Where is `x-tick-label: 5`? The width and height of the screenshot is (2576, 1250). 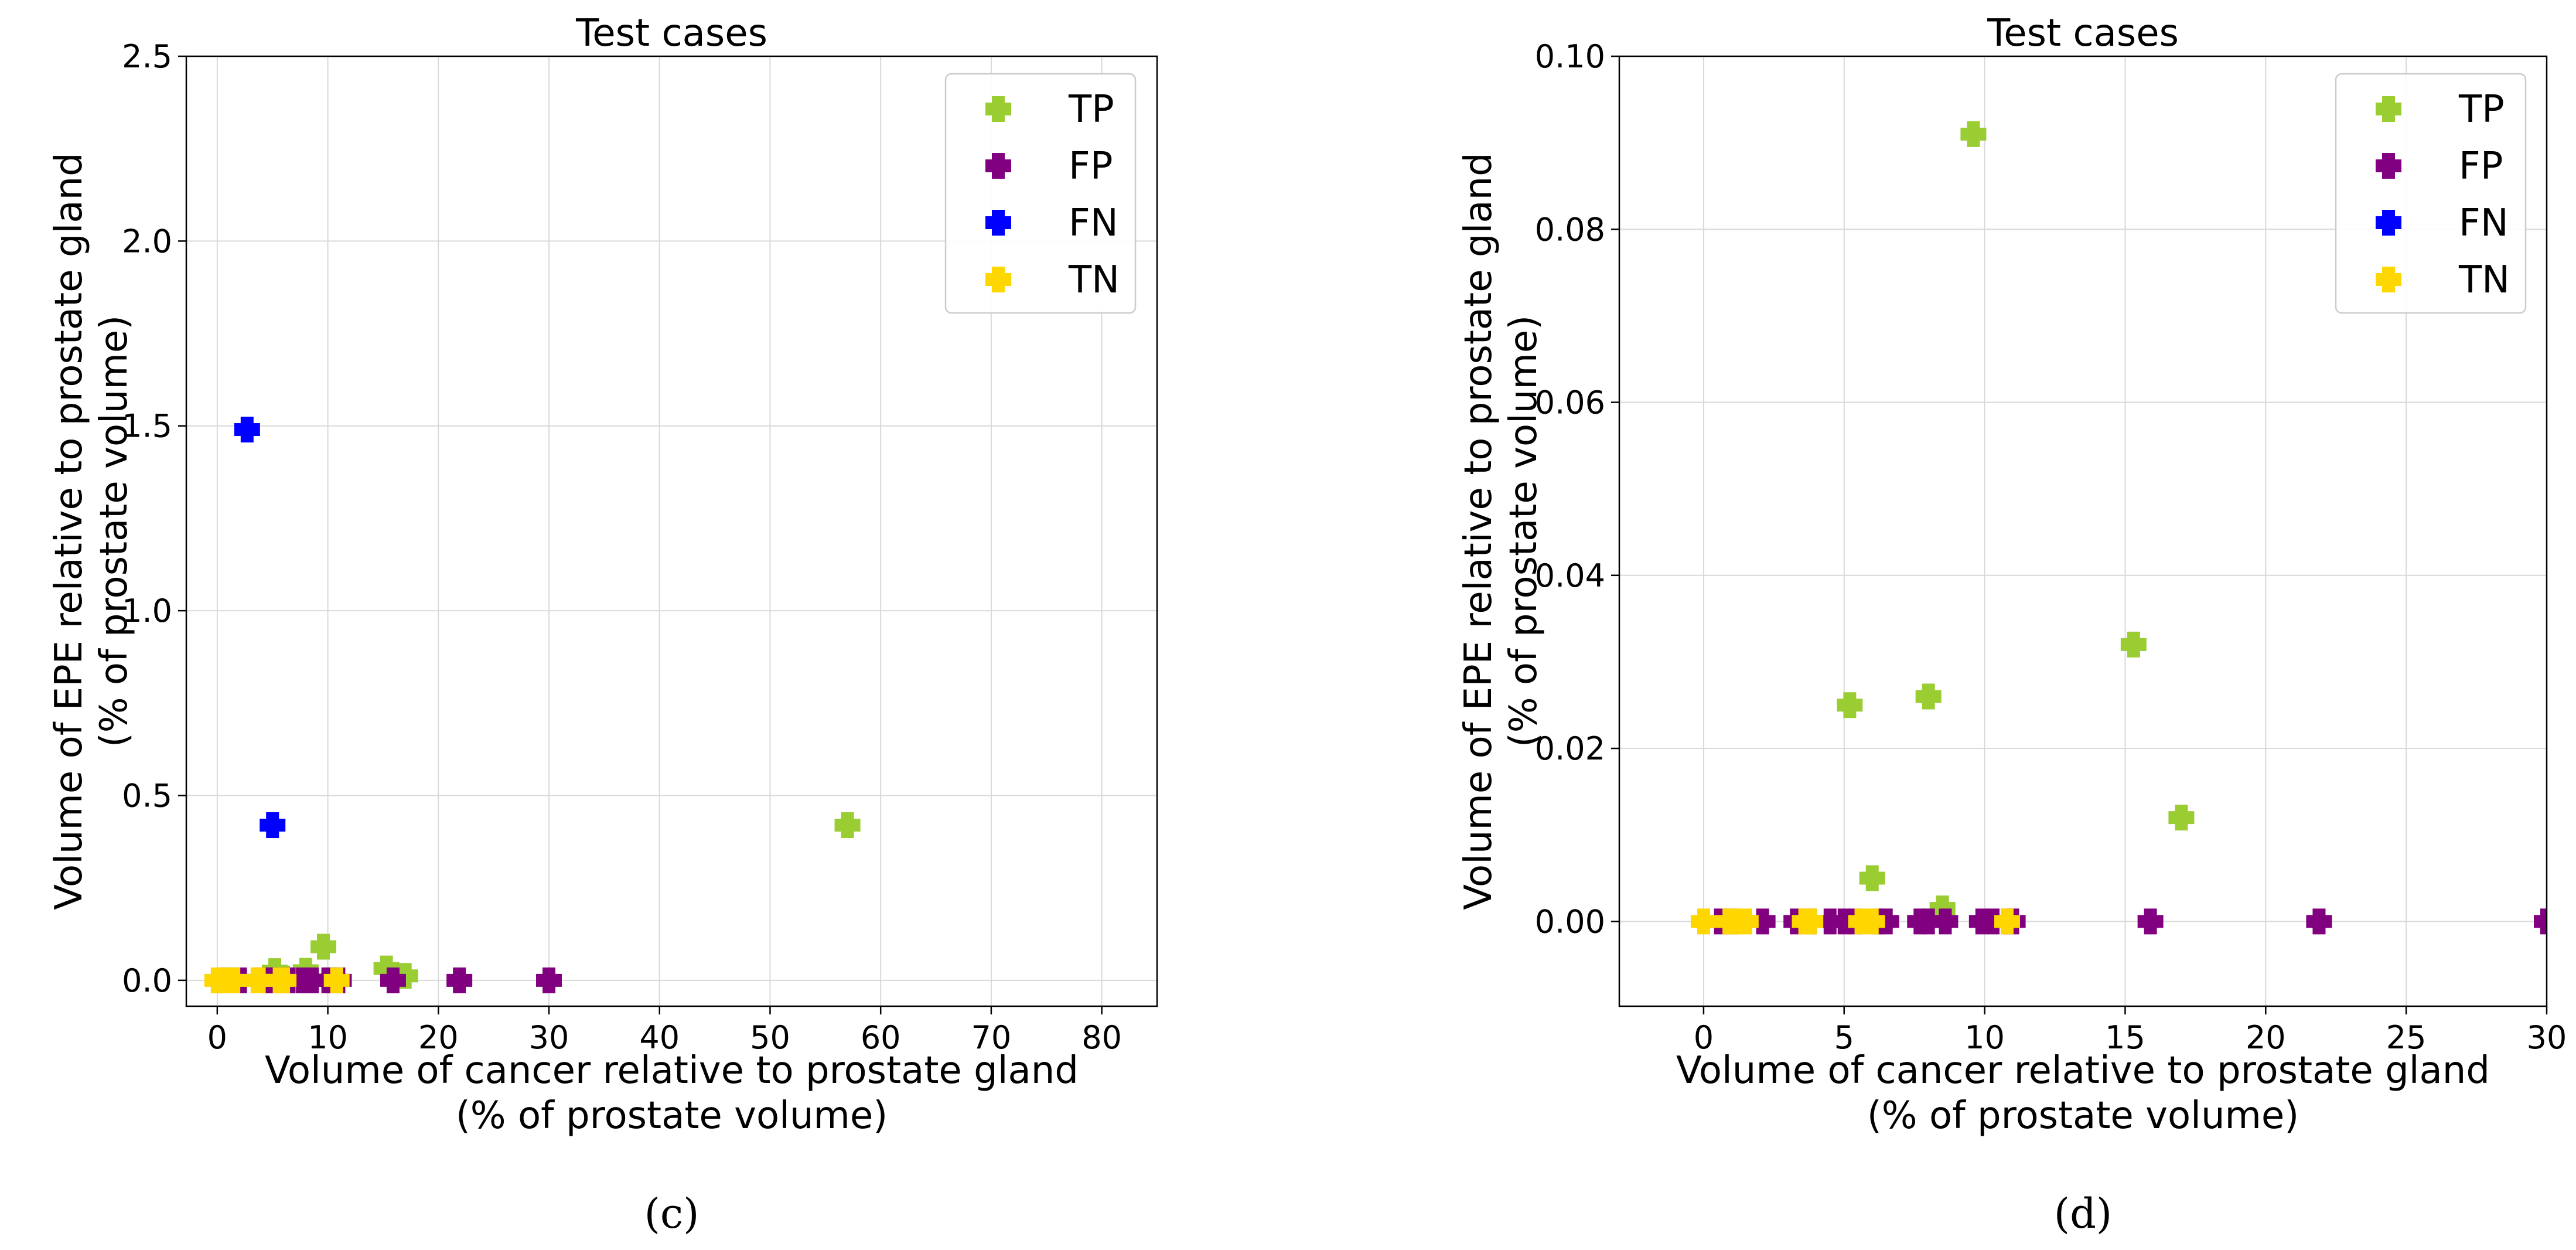 x-tick-label: 5 is located at coordinates (1844, 1037).